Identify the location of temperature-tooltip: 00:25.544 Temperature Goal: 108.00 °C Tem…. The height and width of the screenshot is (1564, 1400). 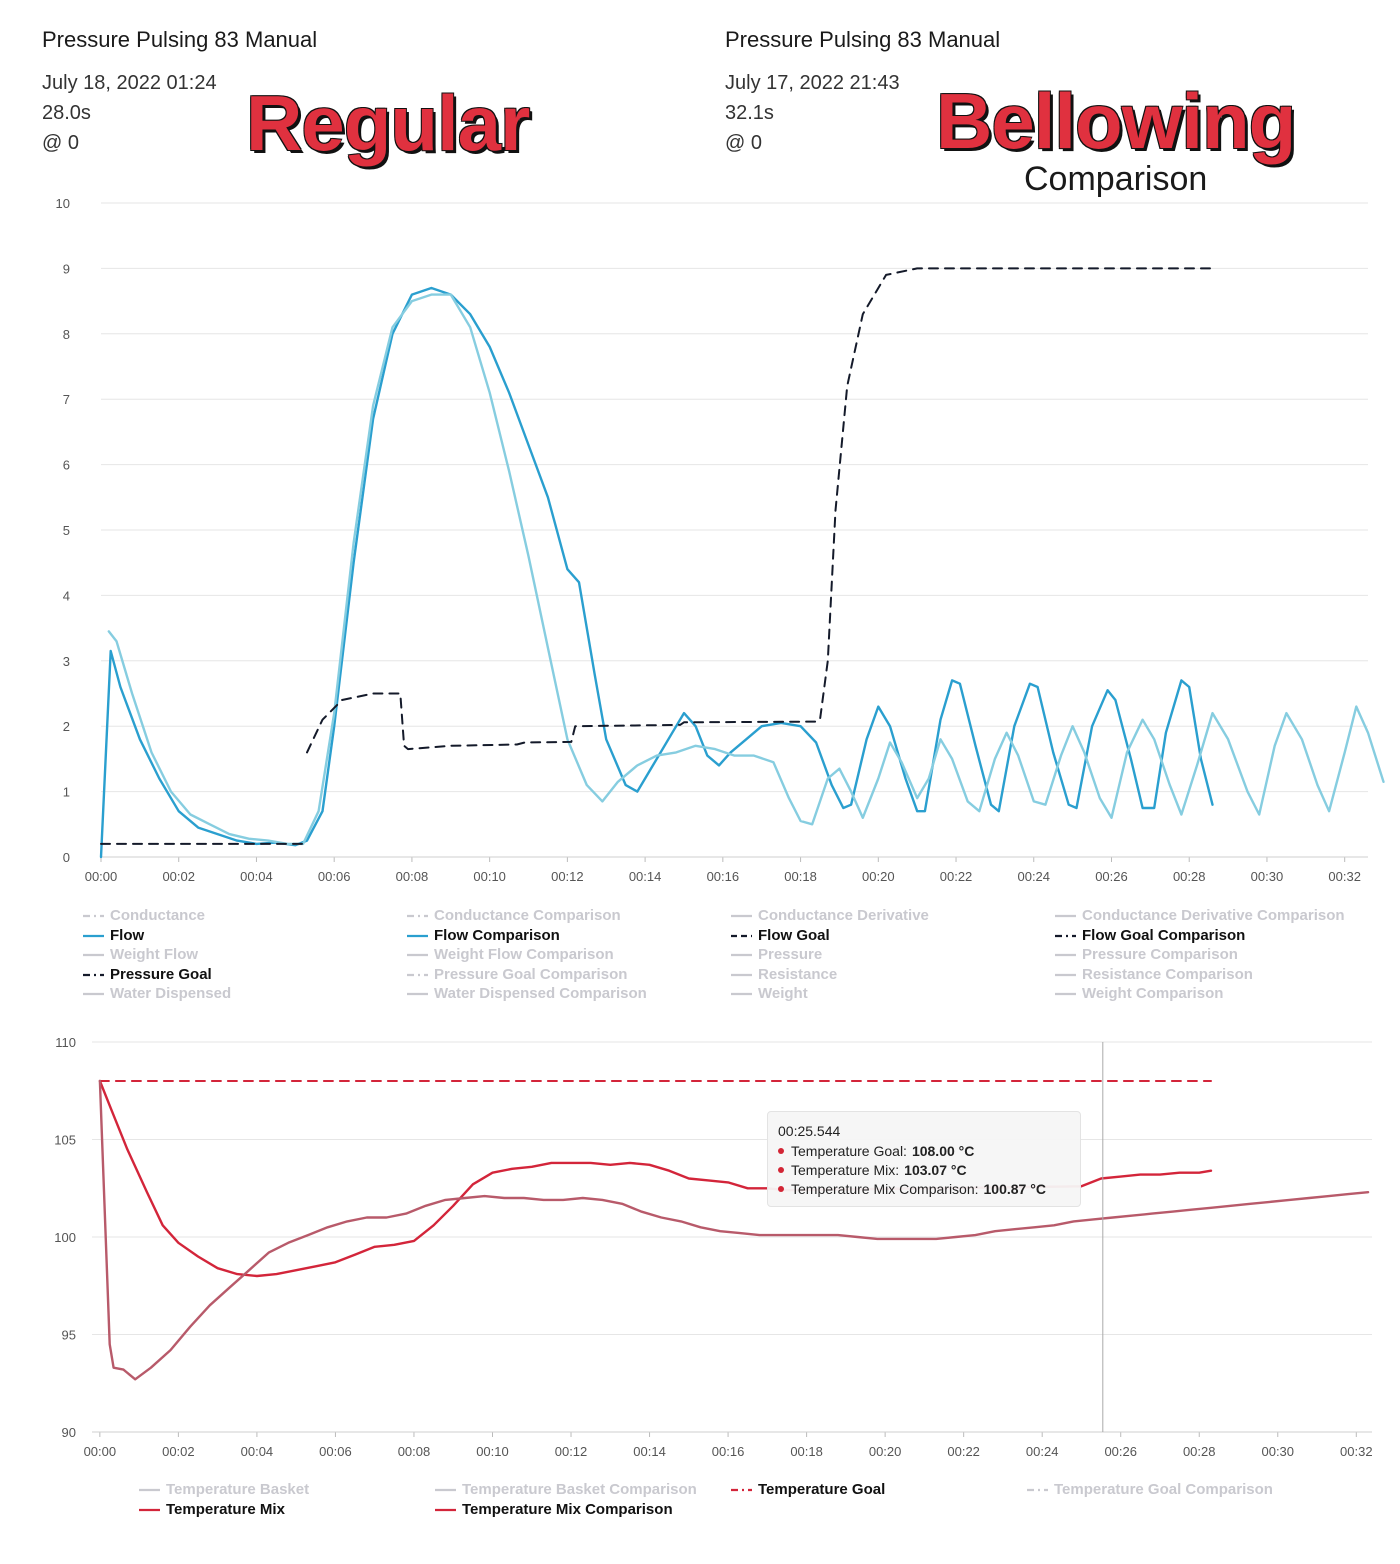
(924, 1159).